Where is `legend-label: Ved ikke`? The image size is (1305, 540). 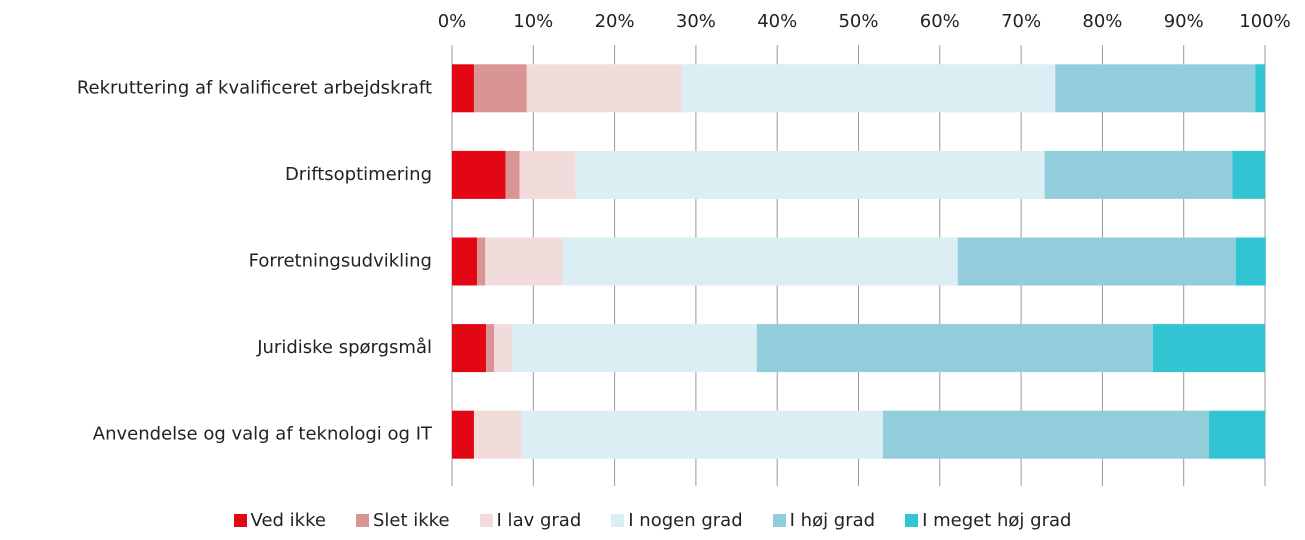
legend-label: Ved ikke is located at coordinates (288, 520).